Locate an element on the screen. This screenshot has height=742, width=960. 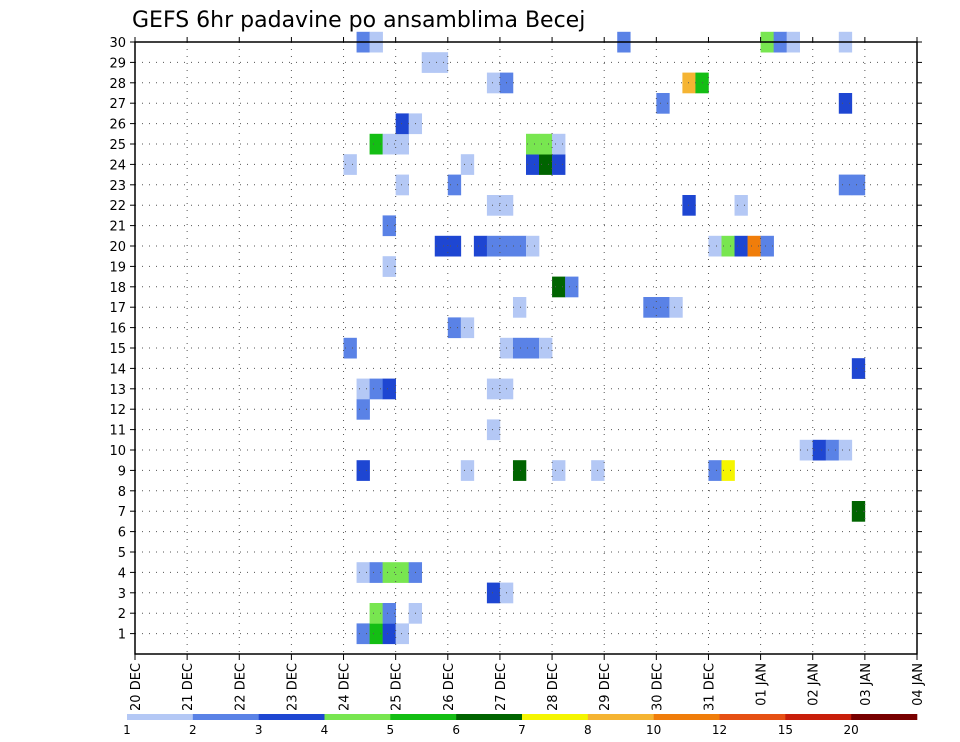
y-tick-label: 23 is located at coordinates (117, 186).